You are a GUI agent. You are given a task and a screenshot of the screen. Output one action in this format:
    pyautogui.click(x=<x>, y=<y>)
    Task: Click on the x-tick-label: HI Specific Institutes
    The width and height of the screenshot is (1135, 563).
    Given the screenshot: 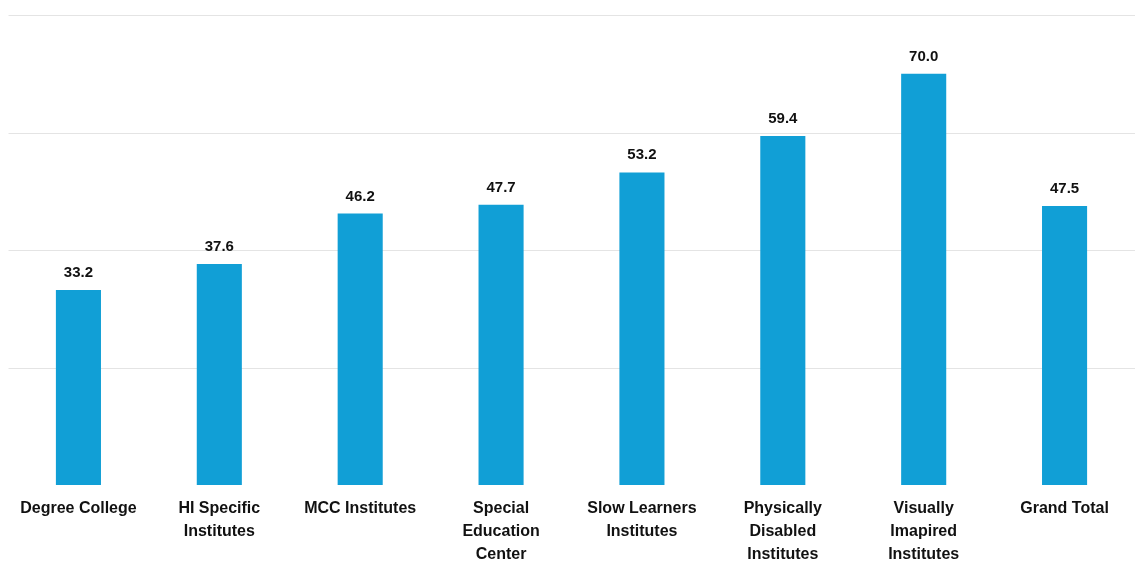 What is the action you would take?
    pyautogui.click(x=219, y=518)
    